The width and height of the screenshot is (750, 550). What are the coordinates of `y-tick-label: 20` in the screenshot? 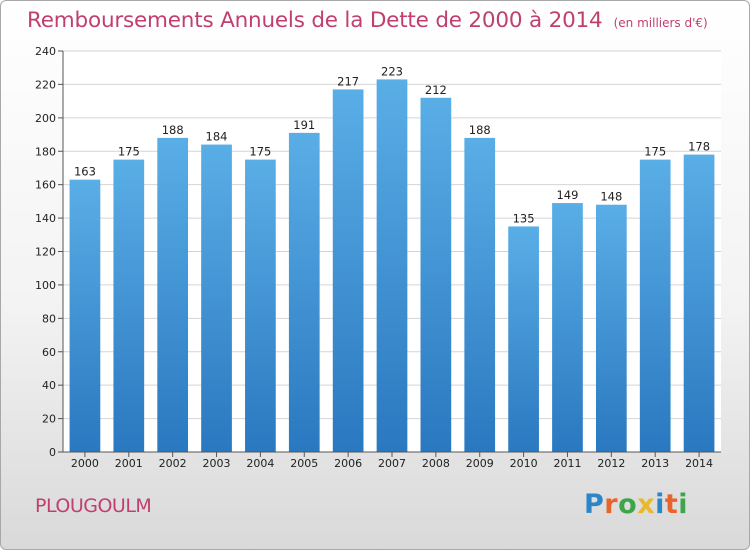 It's located at (49, 419).